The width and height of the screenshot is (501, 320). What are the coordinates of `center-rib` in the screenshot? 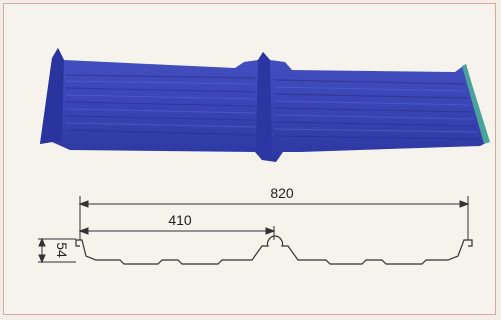 It's located at (264, 106).